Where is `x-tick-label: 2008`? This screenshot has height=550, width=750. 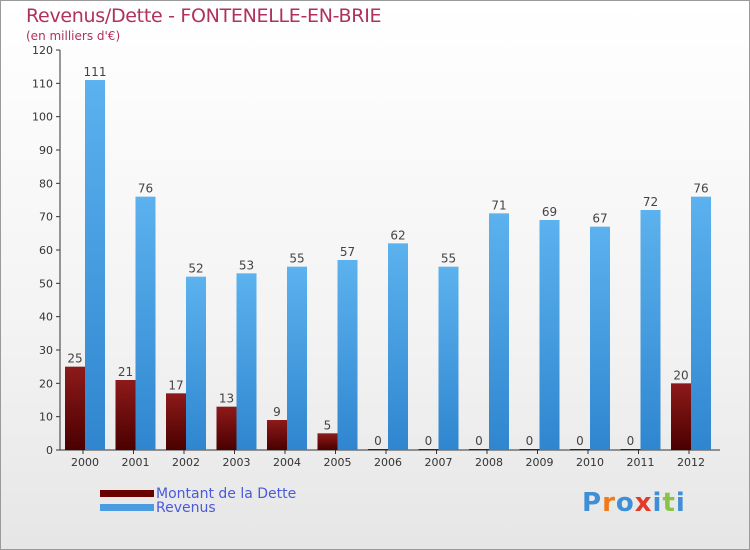 x-tick-label: 2008 is located at coordinates (489, 462).